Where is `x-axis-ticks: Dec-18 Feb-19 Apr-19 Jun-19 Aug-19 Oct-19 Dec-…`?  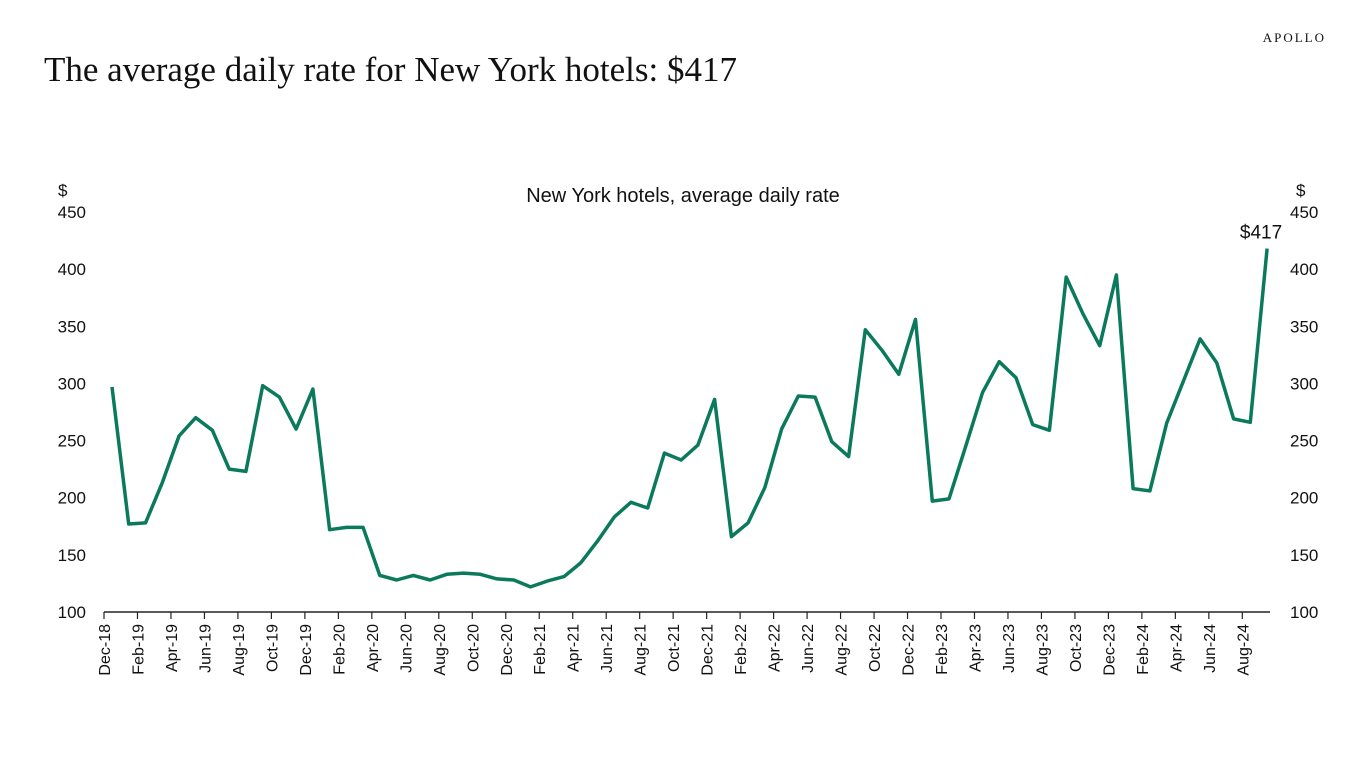
x-axis-ticks: Dec-18 Feb-19 Apr-19 Jun-19 Aug-19 Oct-19 Dec-… is located at coordinates (674, 644).